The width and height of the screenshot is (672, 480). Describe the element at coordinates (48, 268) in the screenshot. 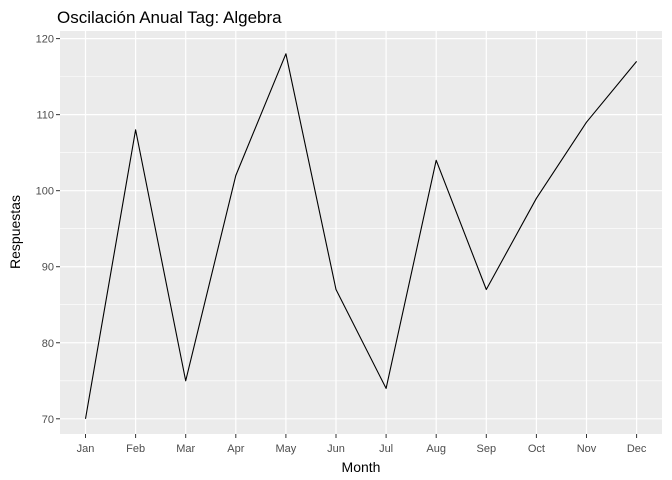

I see `y-tick-label: 90` at that location.